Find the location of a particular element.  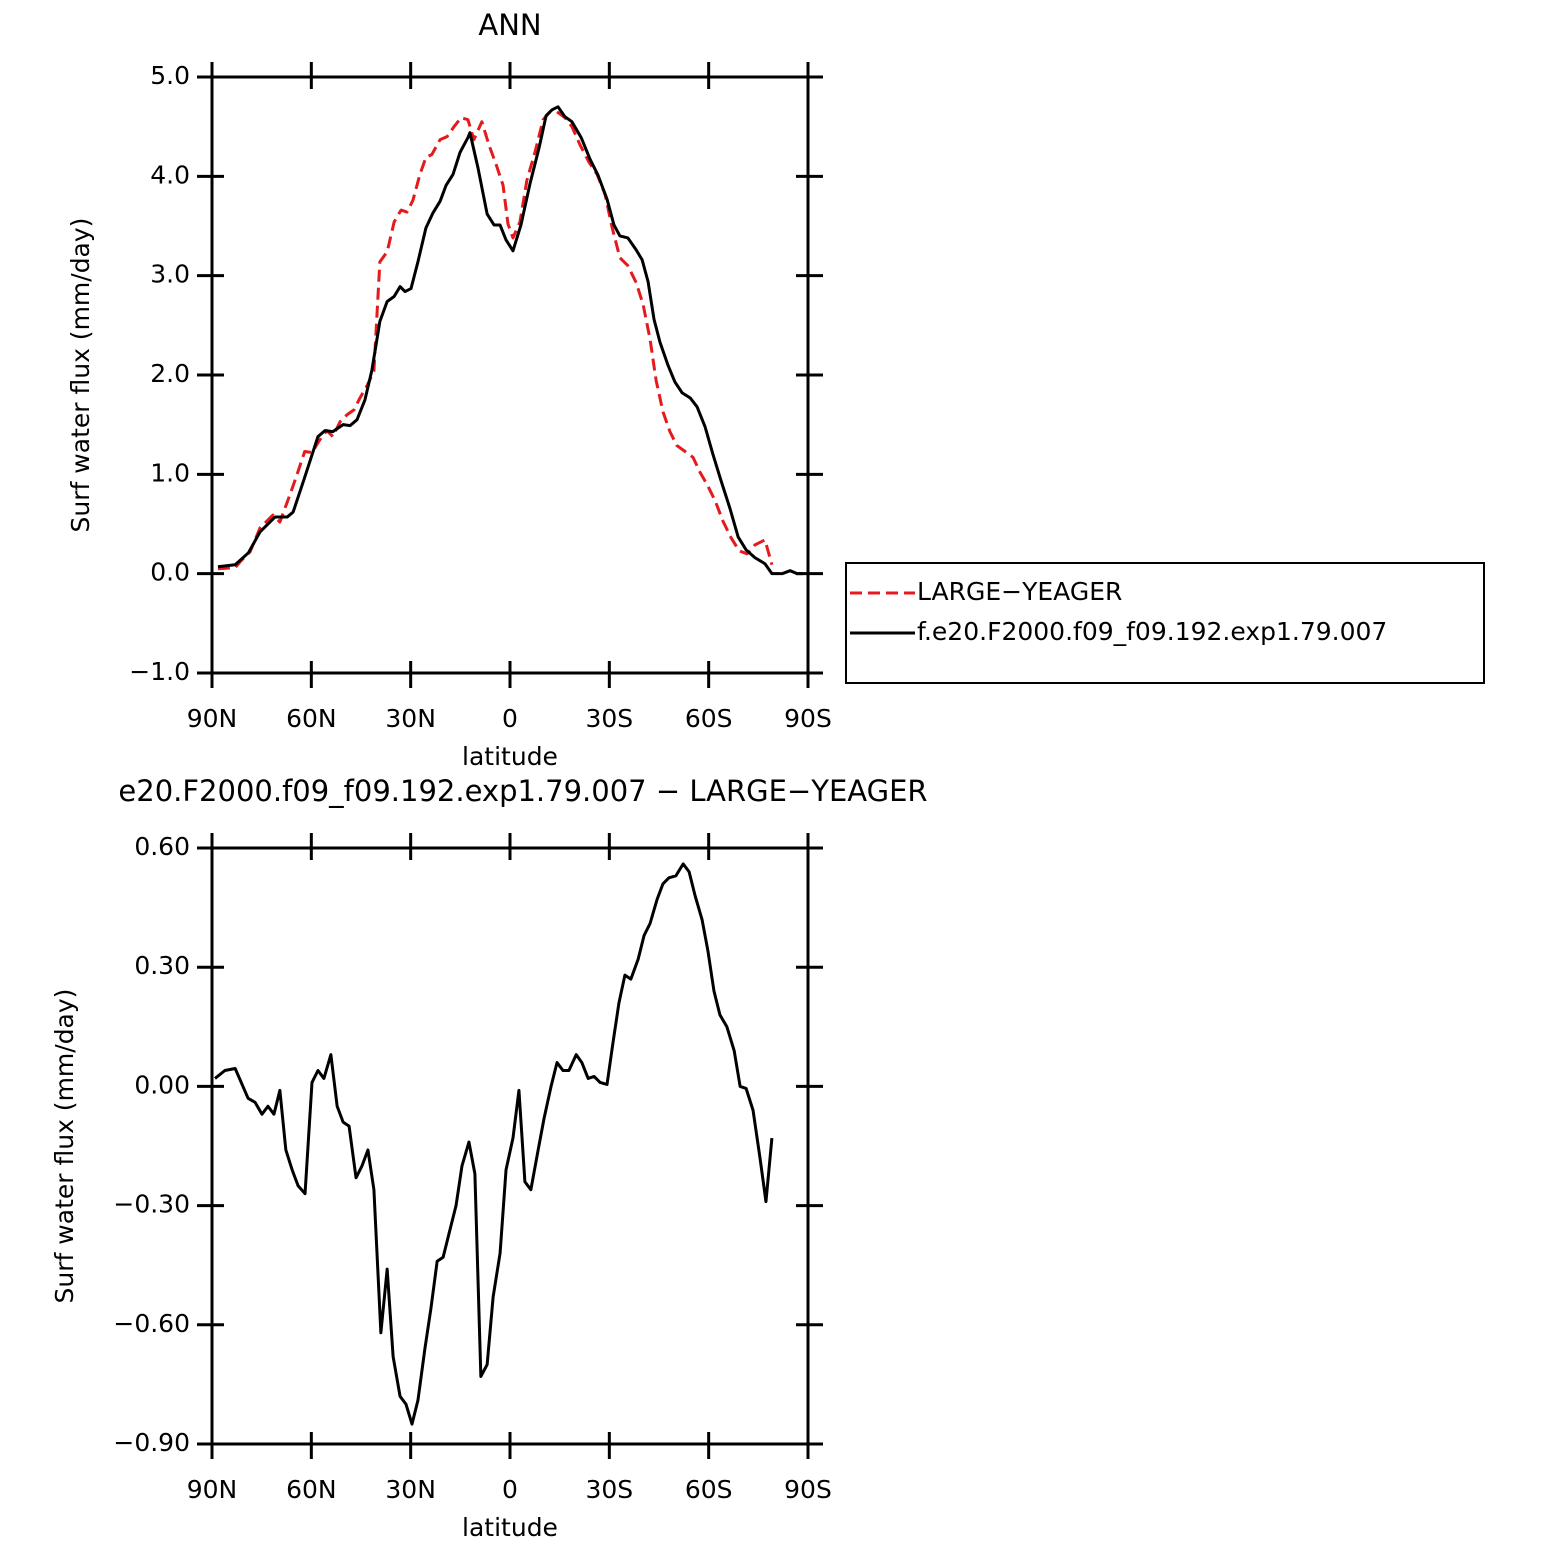

y-tick-label: −0.30 is located at coordinates (151, 1204).